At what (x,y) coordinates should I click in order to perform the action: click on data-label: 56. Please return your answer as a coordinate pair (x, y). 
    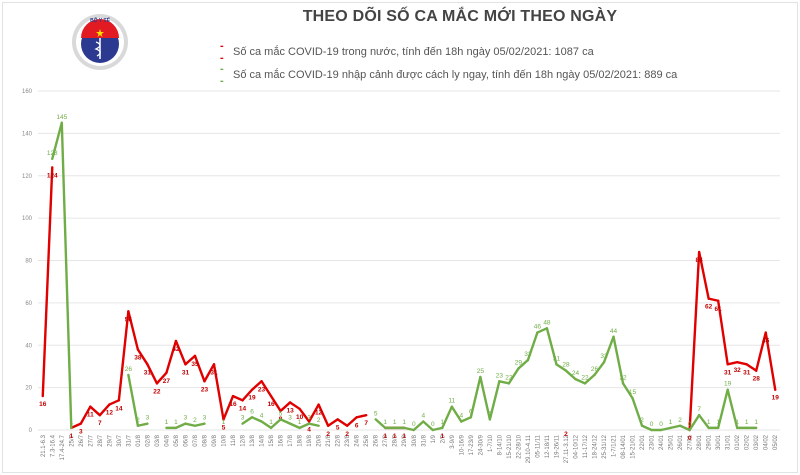
    Looking at the image, I should click on (129, 319).